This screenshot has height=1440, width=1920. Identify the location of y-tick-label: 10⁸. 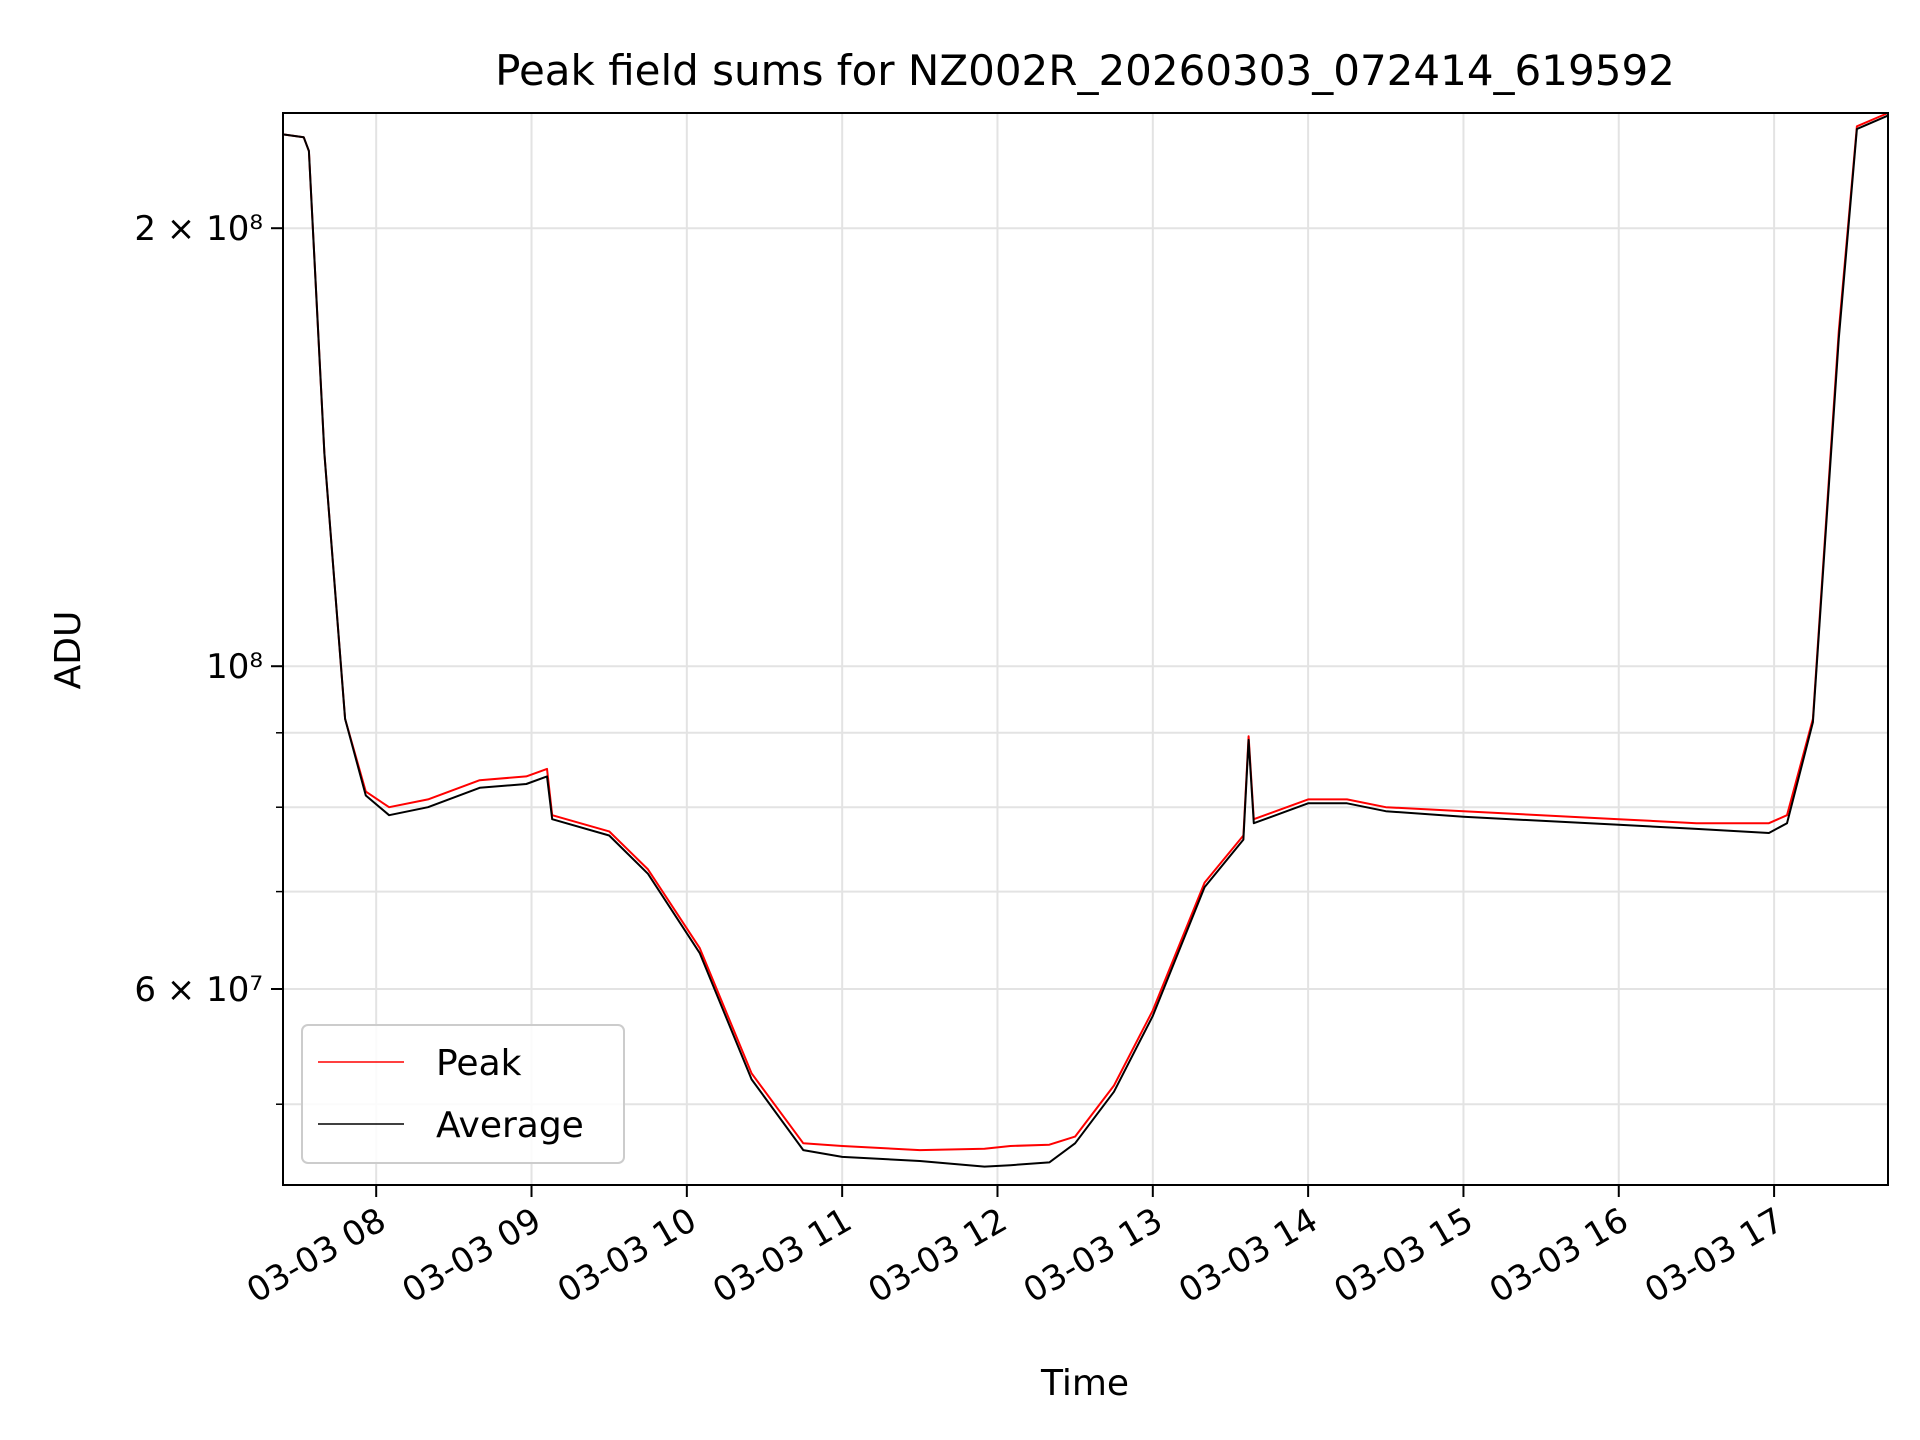
(234, 667).